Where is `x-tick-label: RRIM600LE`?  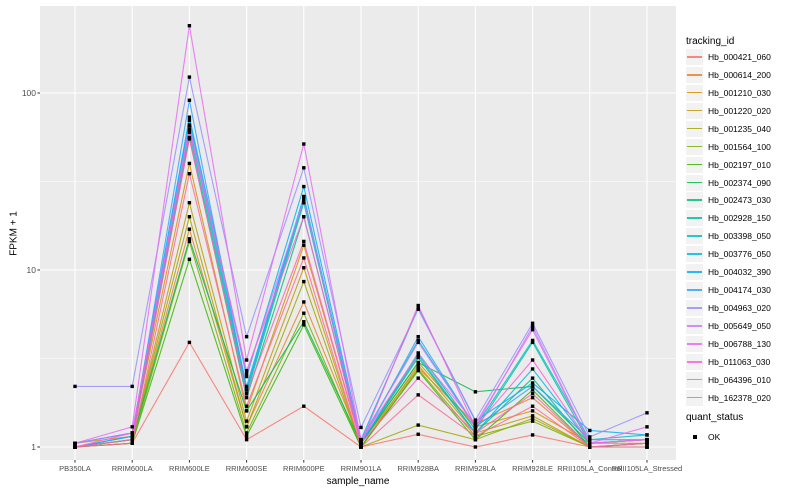
x-tick-label: RRIM600LE is located at coordinates (189, 468).